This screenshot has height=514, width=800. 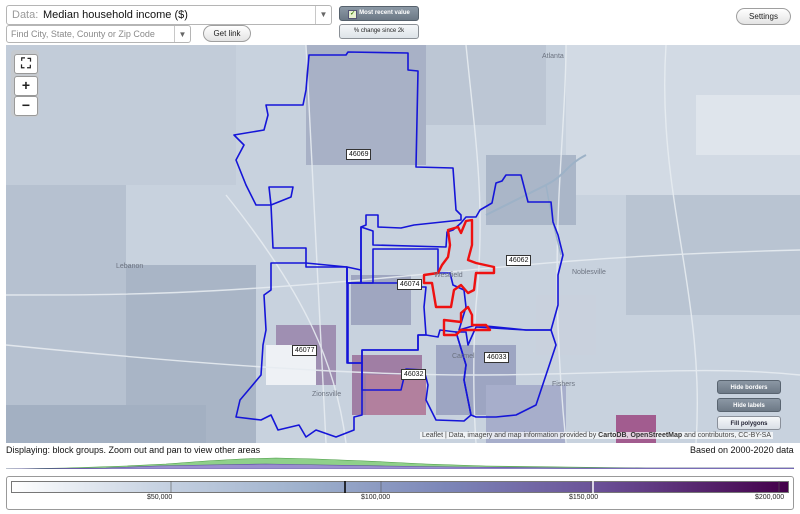 I want to click on zip-label-46069: 46069, so click(x=359, y=154).